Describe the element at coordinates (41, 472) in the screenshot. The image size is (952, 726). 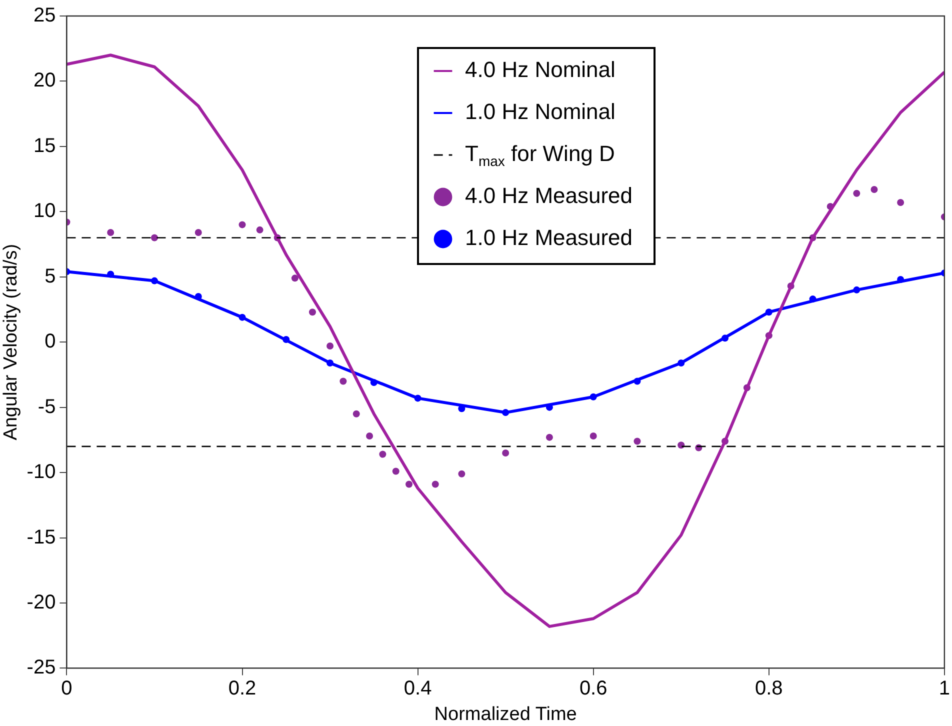
I see `y-tick-label: -10` at that location.